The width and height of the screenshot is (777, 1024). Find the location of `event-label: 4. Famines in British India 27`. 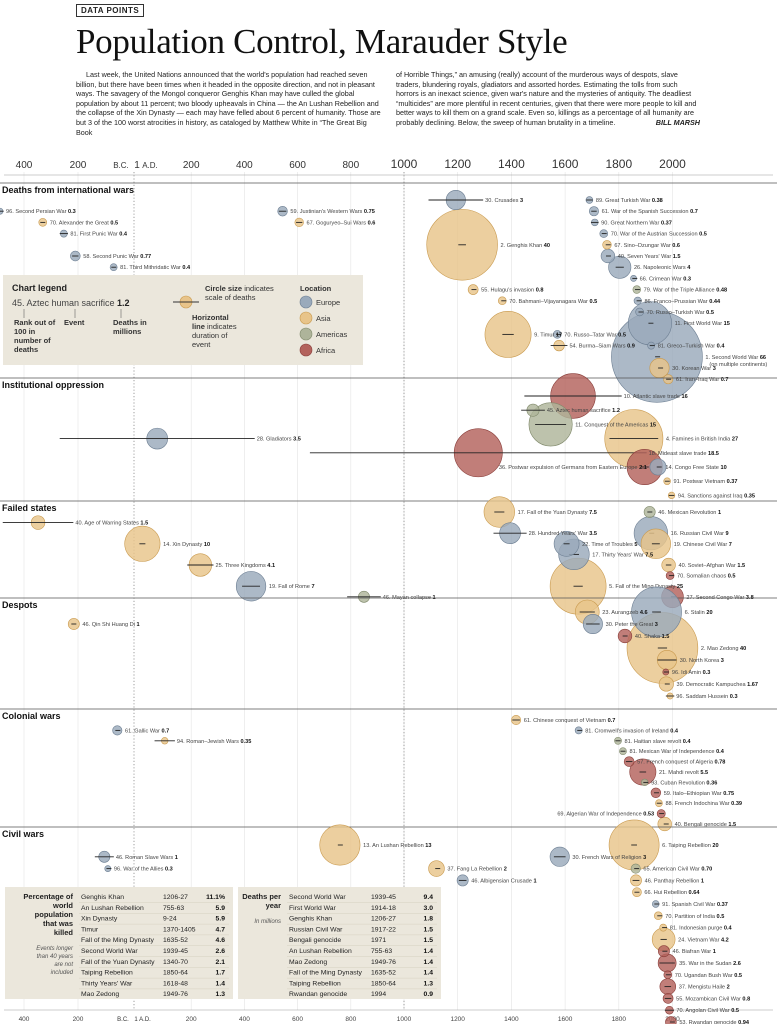

event-label: 4. Famines in British India 27 is located at coordinates (702, 440).